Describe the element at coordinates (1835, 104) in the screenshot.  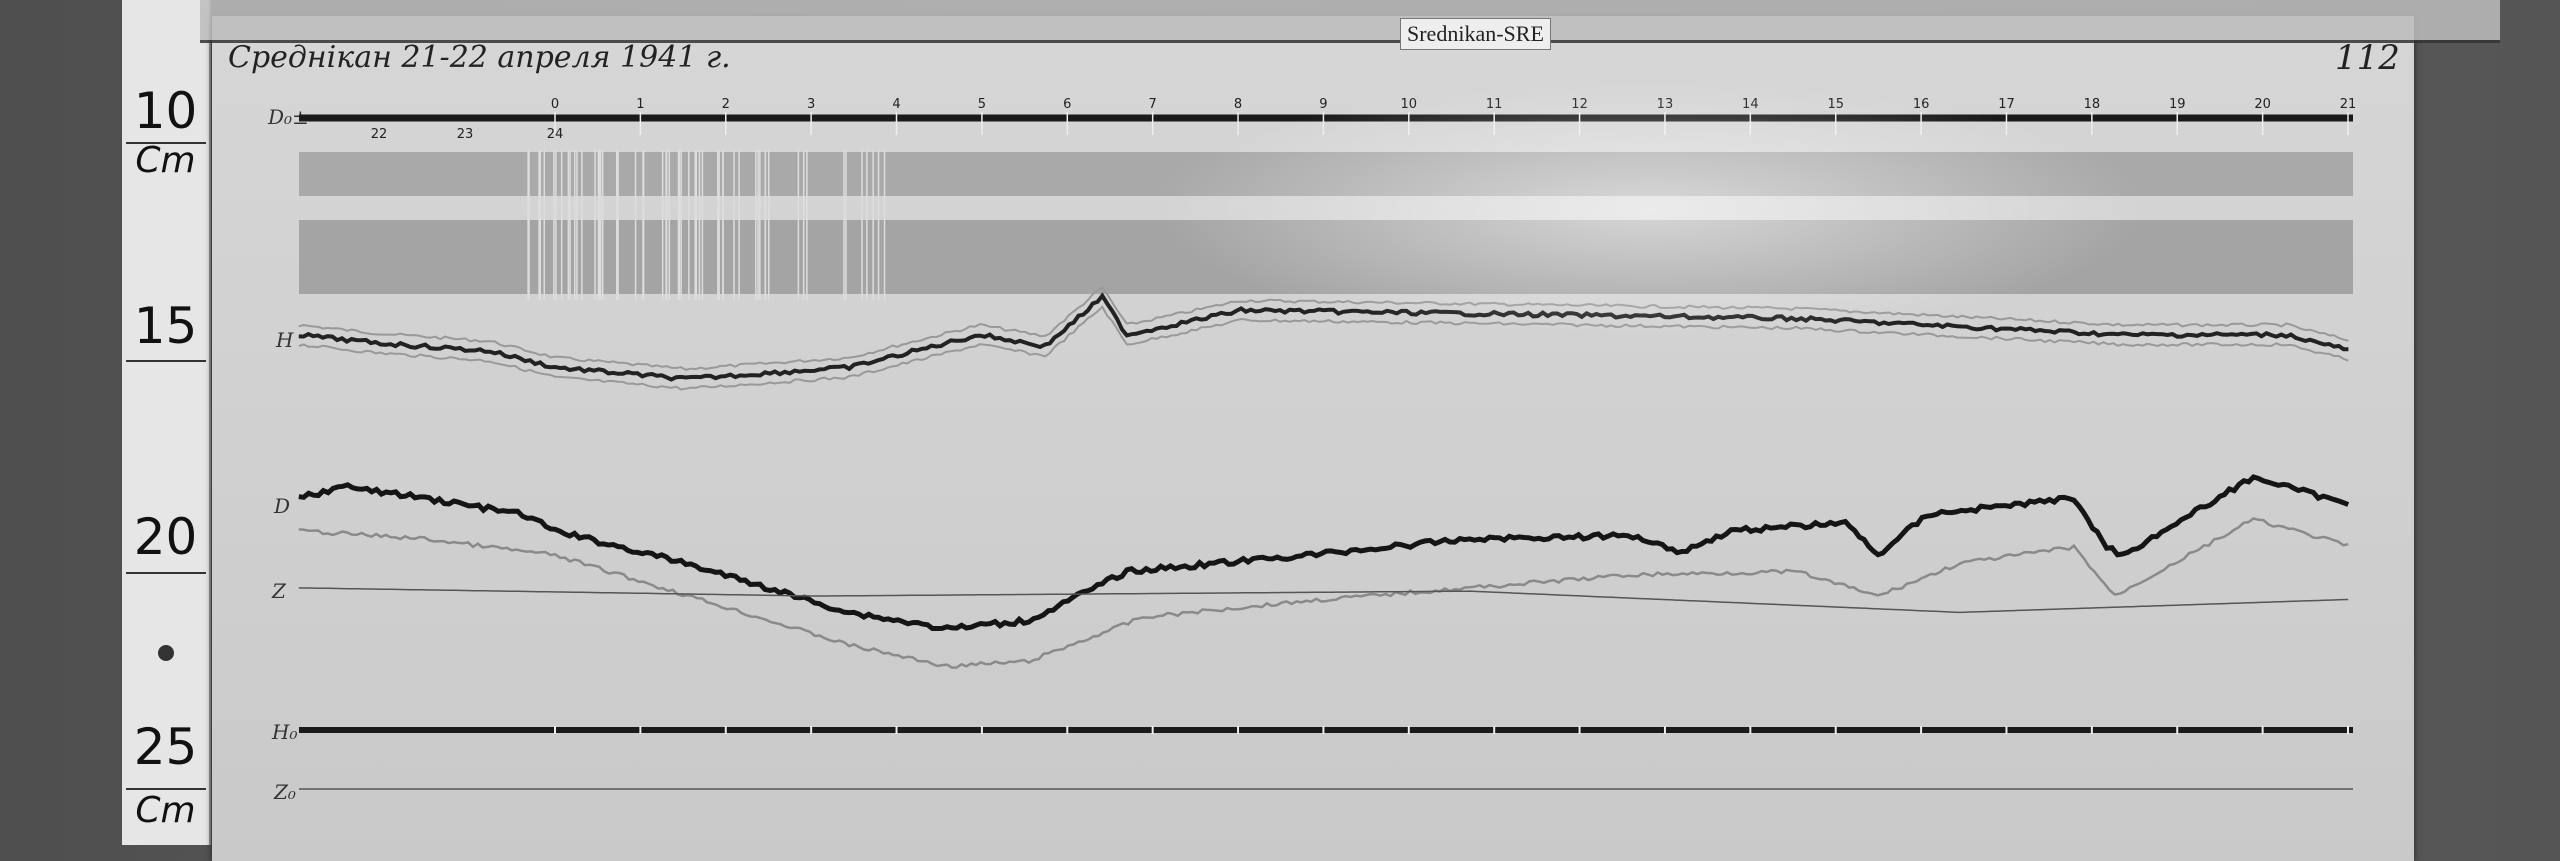
I see `hour-label: 15` at that location.